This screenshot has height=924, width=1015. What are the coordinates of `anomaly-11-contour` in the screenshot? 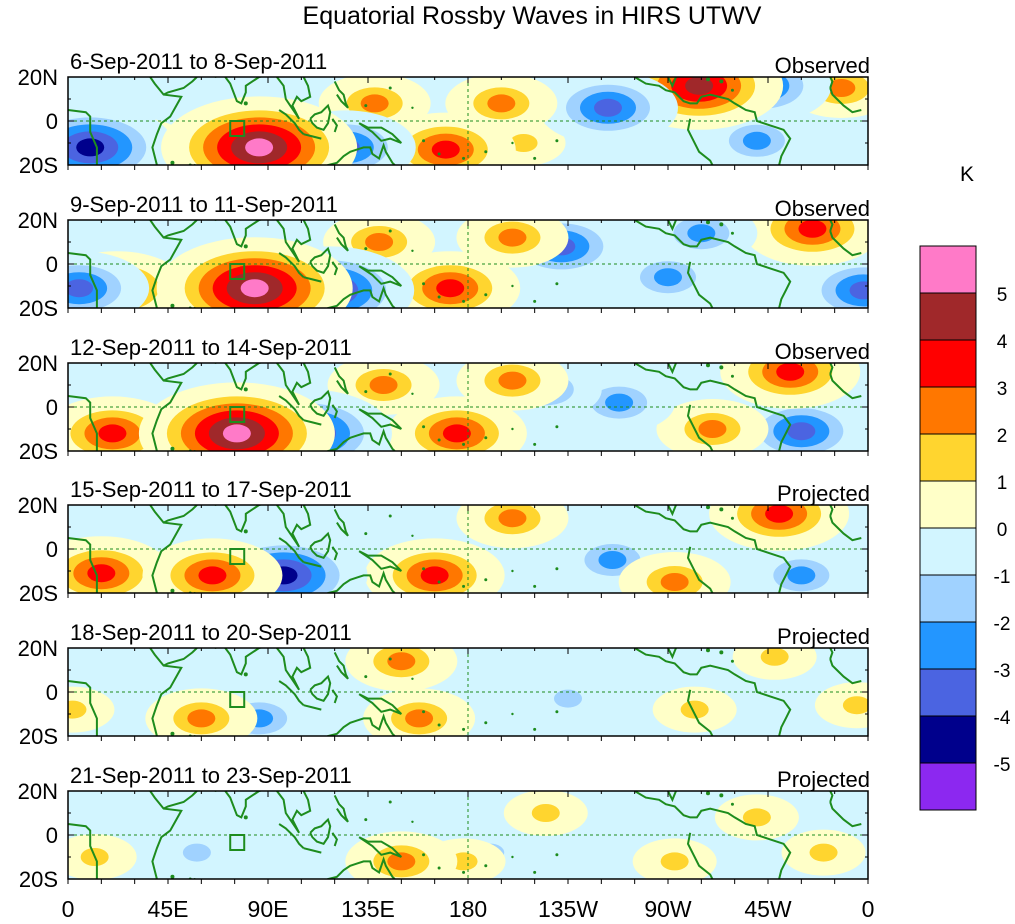 It's located at (668, 277).